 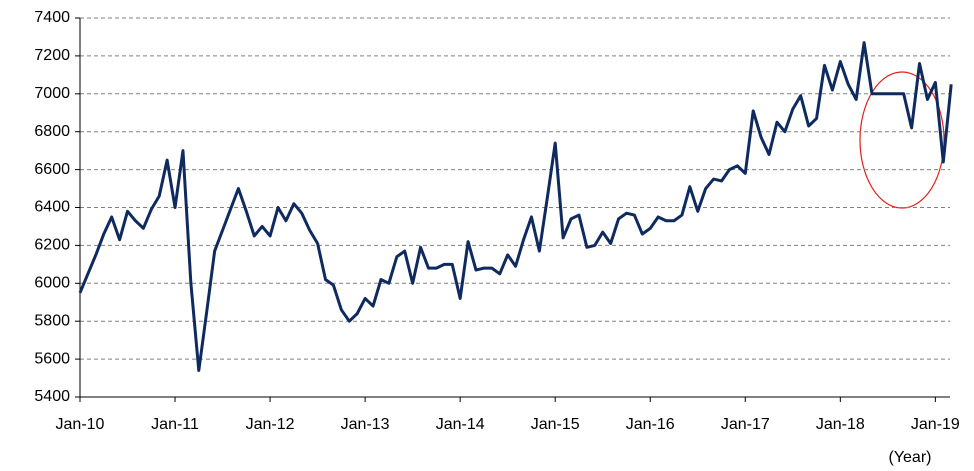 I want to click on x-tick-label: Jan-17, so click(x=745, y=424).